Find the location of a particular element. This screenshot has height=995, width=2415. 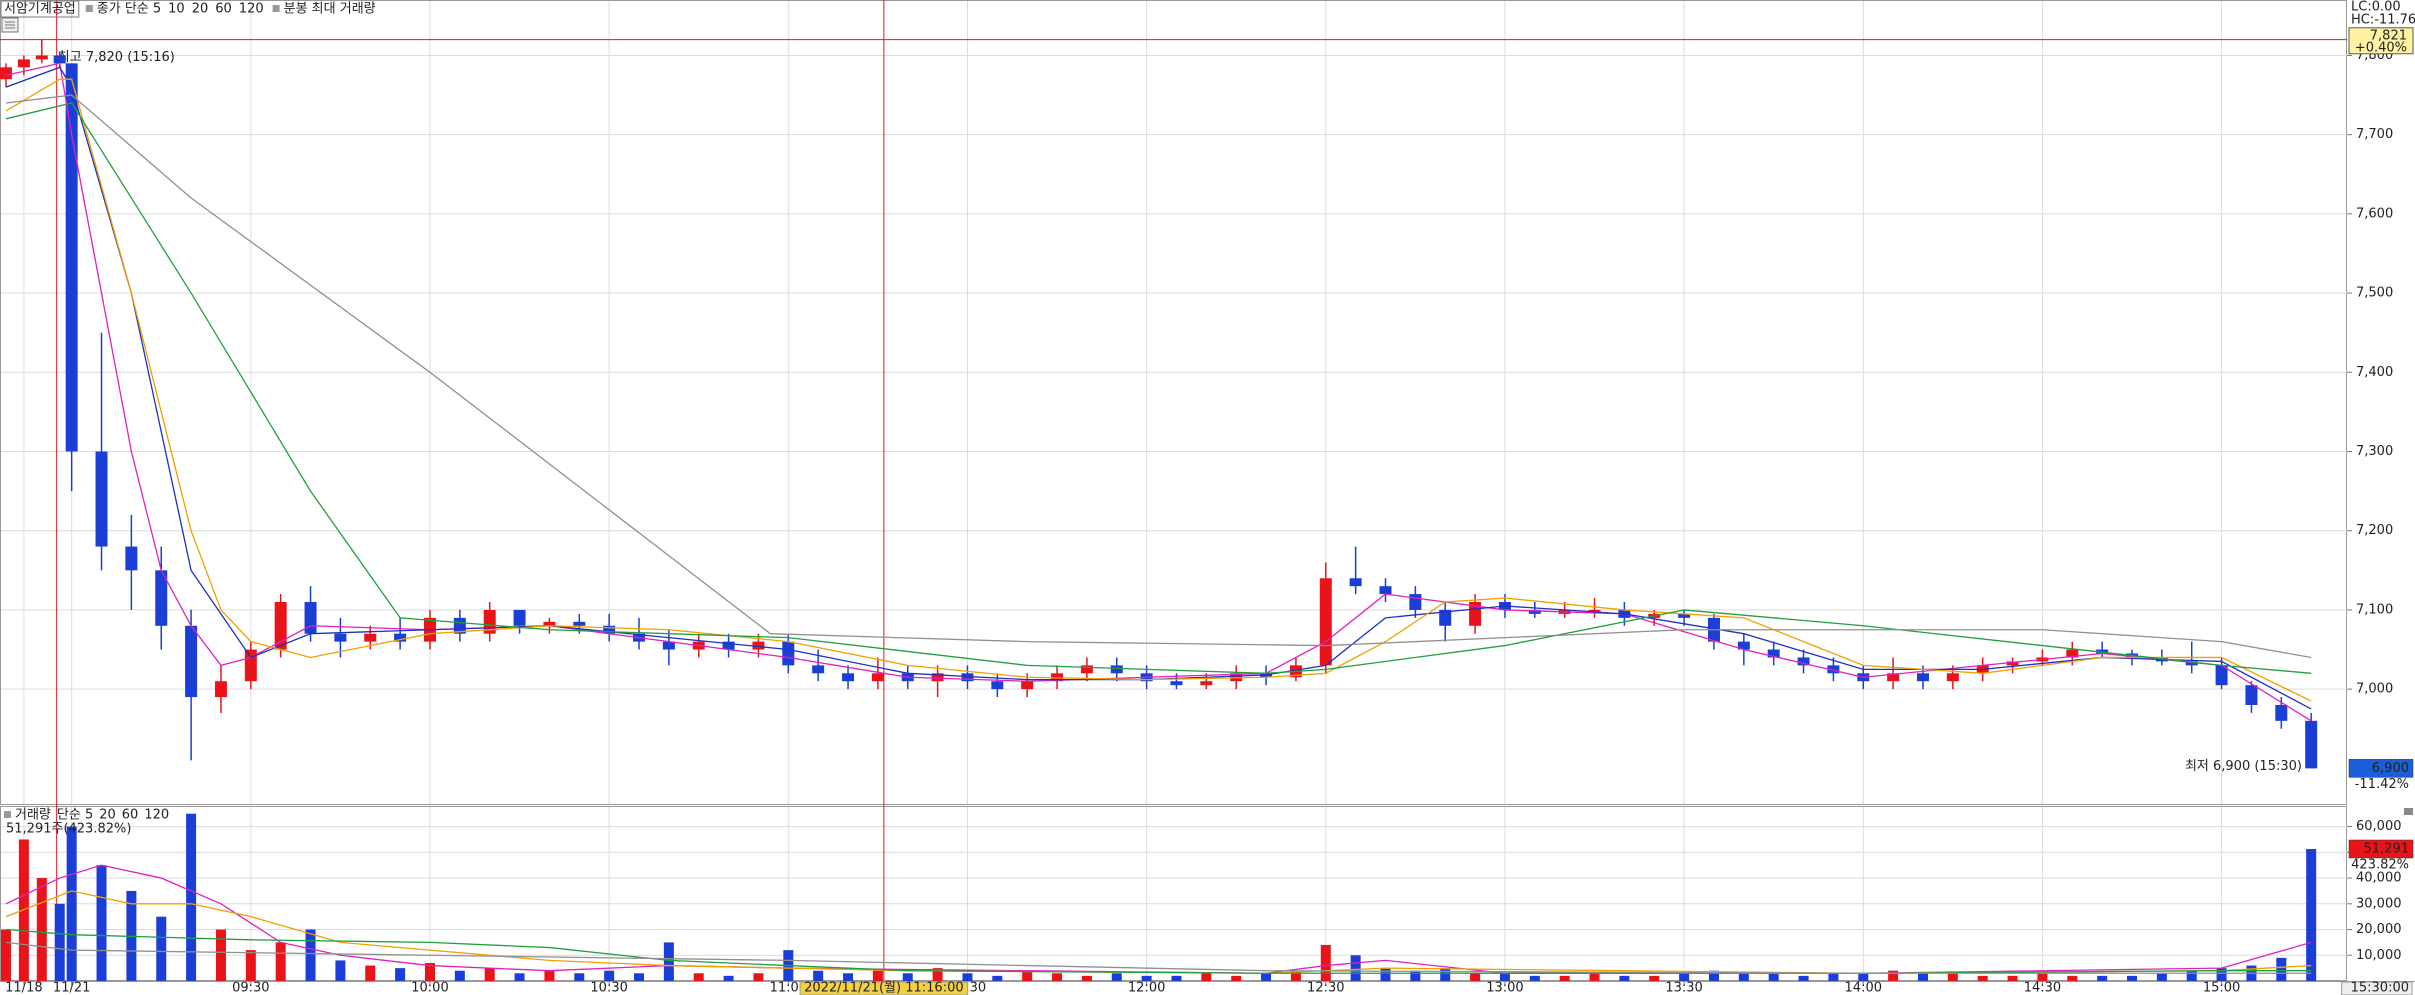

crosshair-label-box is located at coordinates (884, 988).